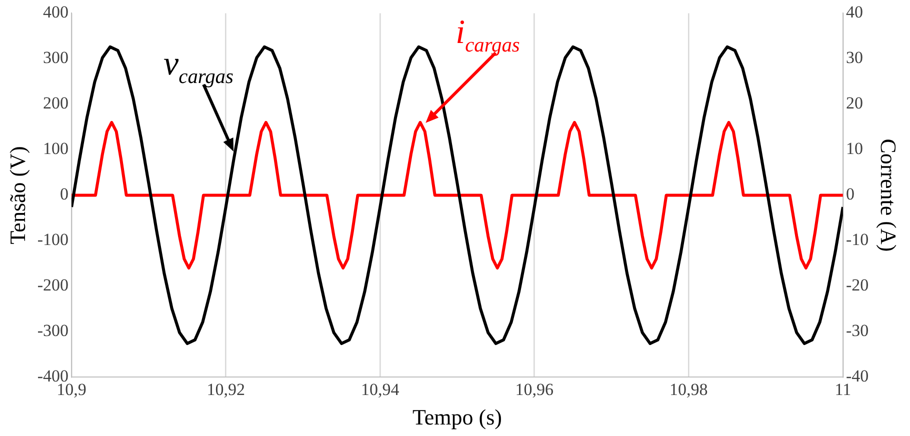 The image size is (910, 436). What do you see at coordinates (225, 389) in the screenshot?
I see `x-tick-label: 10,92` at bounding box center [225, 389].